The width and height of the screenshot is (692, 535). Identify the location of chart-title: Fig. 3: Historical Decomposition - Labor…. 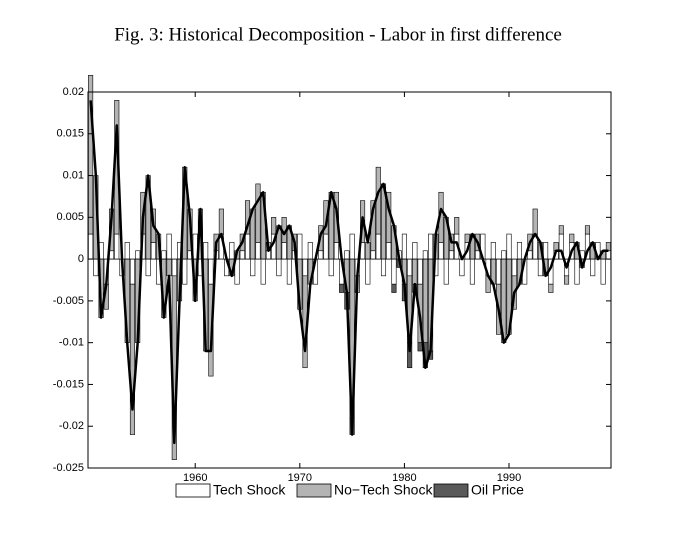
(338, 34).